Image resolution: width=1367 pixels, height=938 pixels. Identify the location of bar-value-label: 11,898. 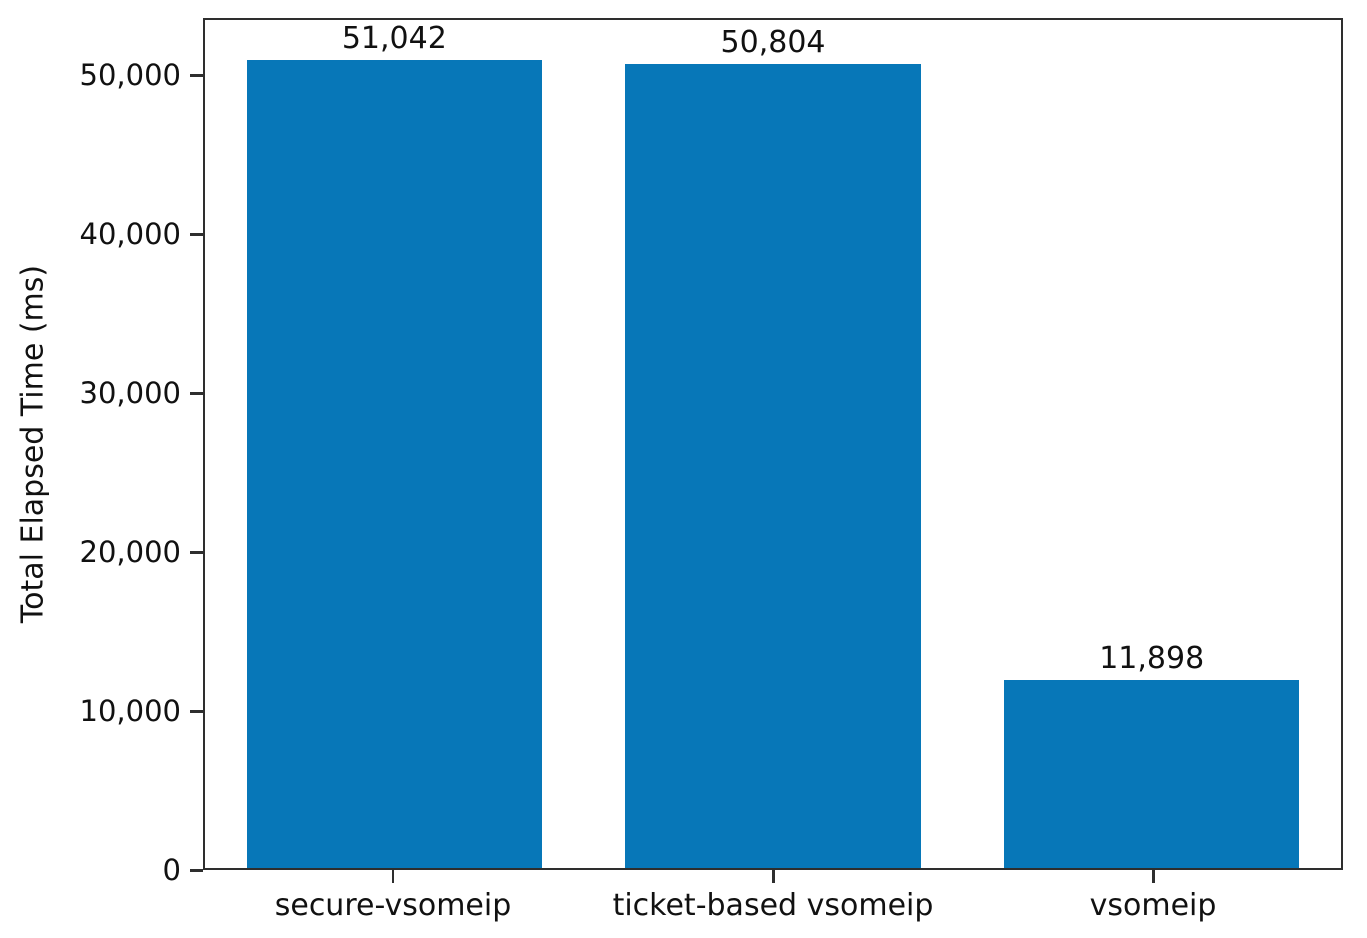
(1152, 658).